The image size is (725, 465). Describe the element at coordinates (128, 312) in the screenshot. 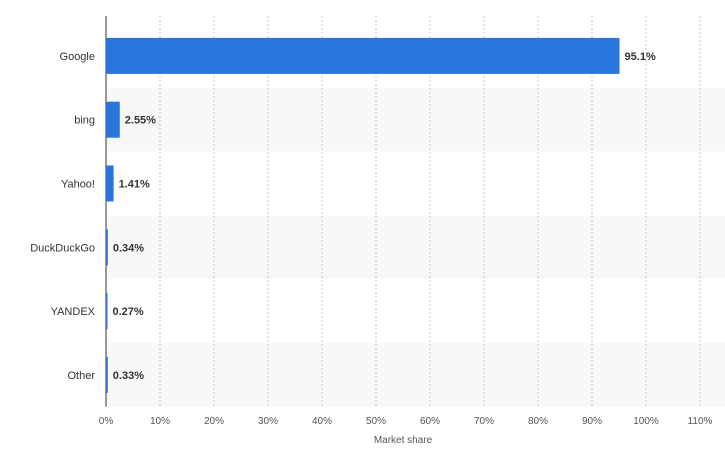

I see `data-label: 0.27%` at that location.